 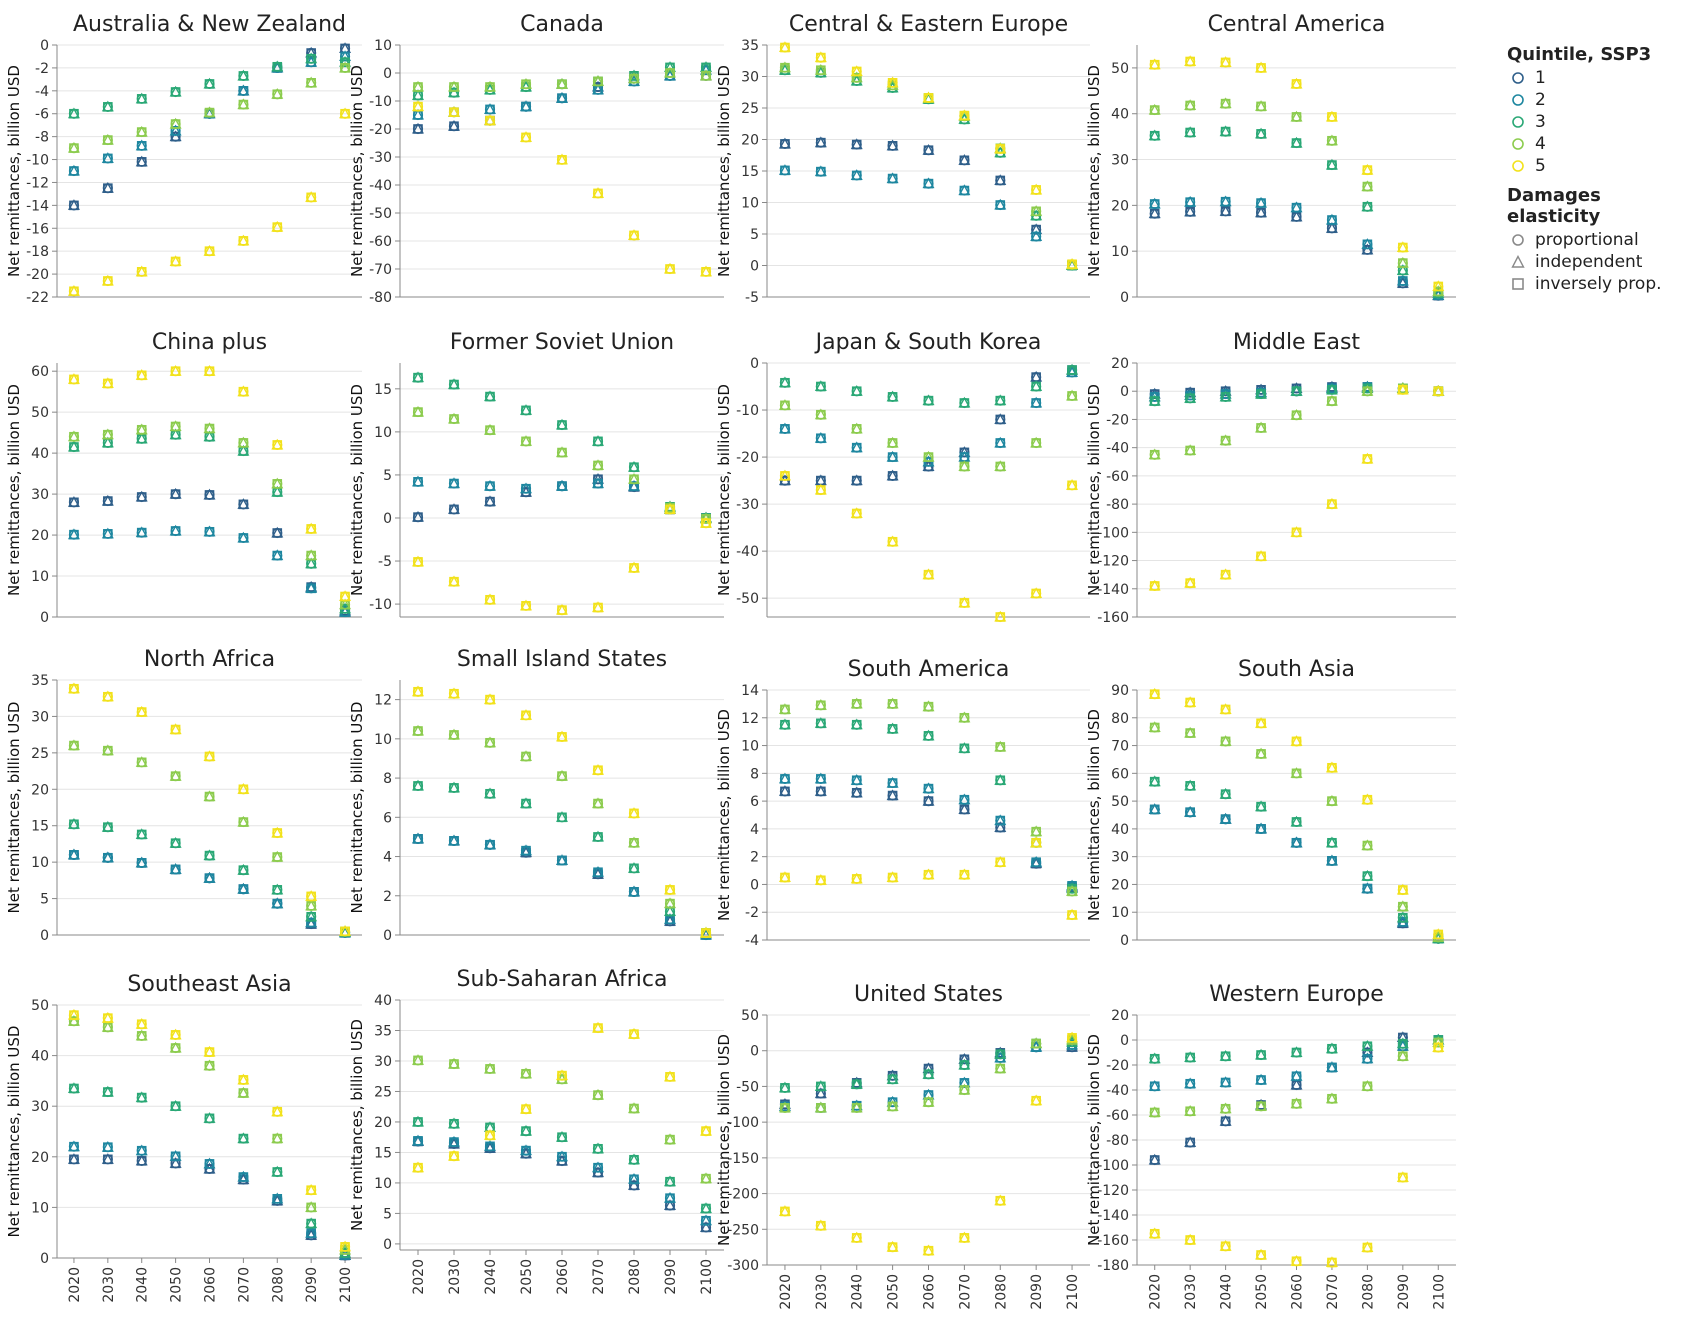 I want to click on legend-elasticity-list: proportional independent inversely prop., so click(x=1602, y=262).